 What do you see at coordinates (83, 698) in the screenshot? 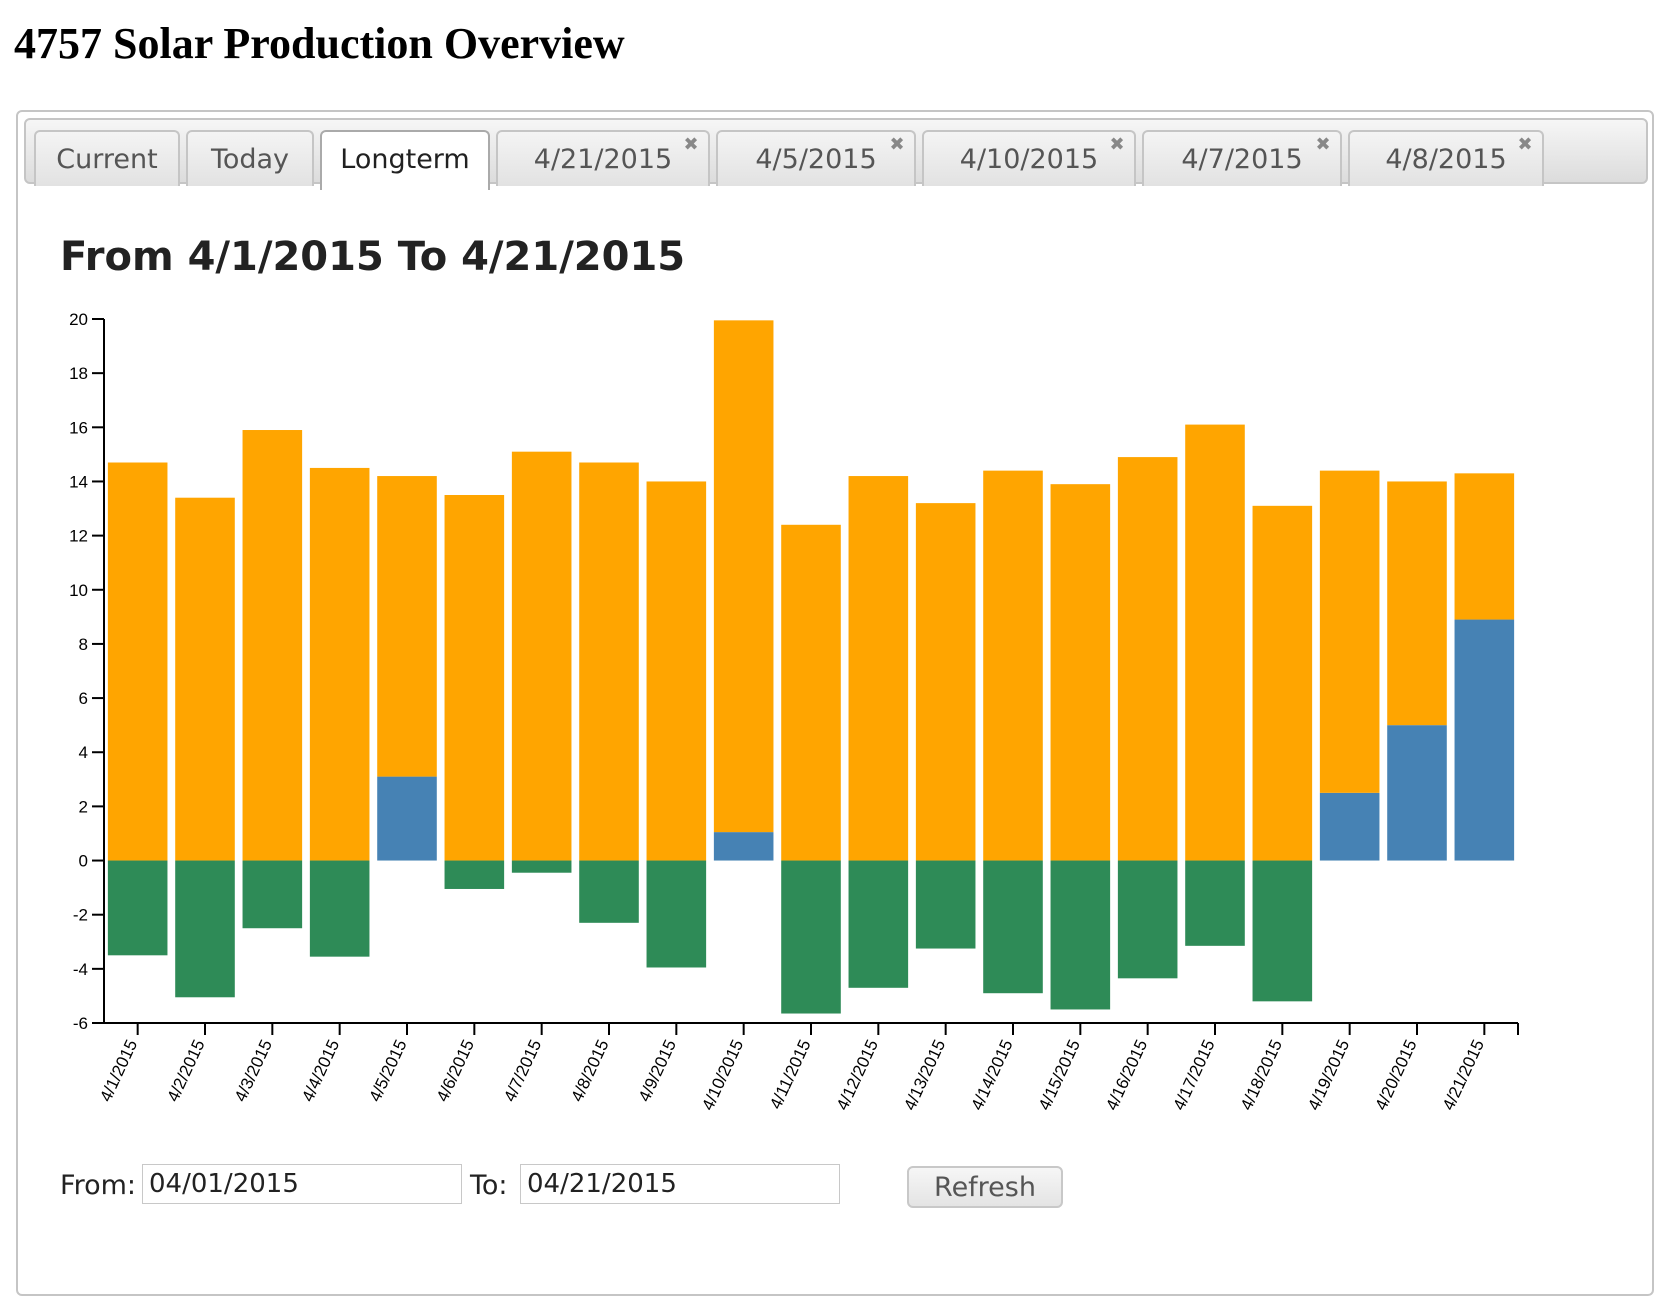
I see `y-tick-label: 6` at bounding box center [83, 698].